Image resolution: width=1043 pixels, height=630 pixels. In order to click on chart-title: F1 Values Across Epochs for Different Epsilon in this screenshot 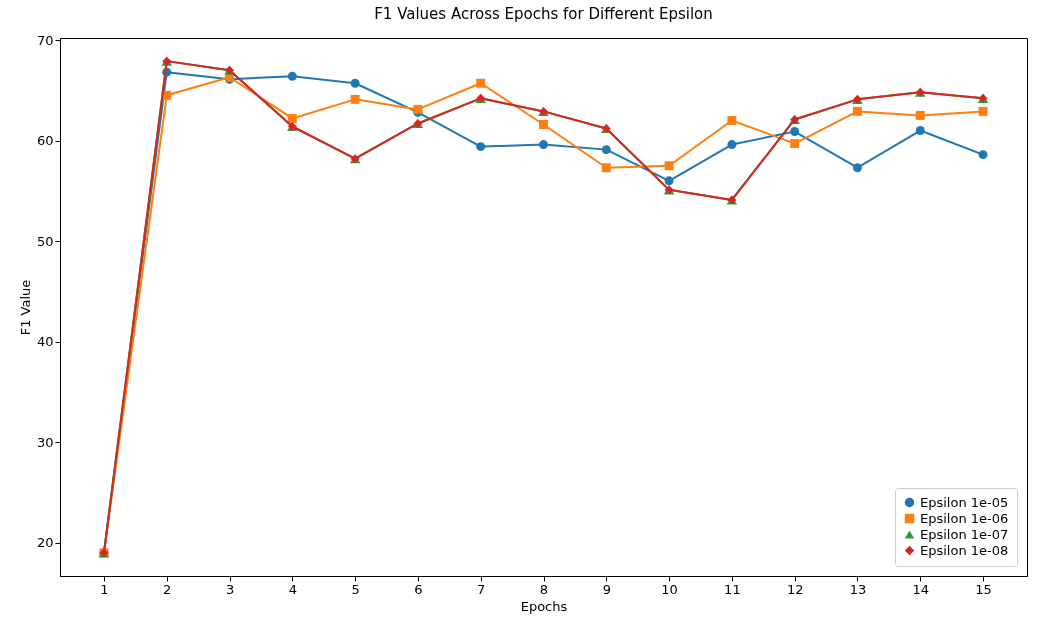, I will do `click(543, 14)`.